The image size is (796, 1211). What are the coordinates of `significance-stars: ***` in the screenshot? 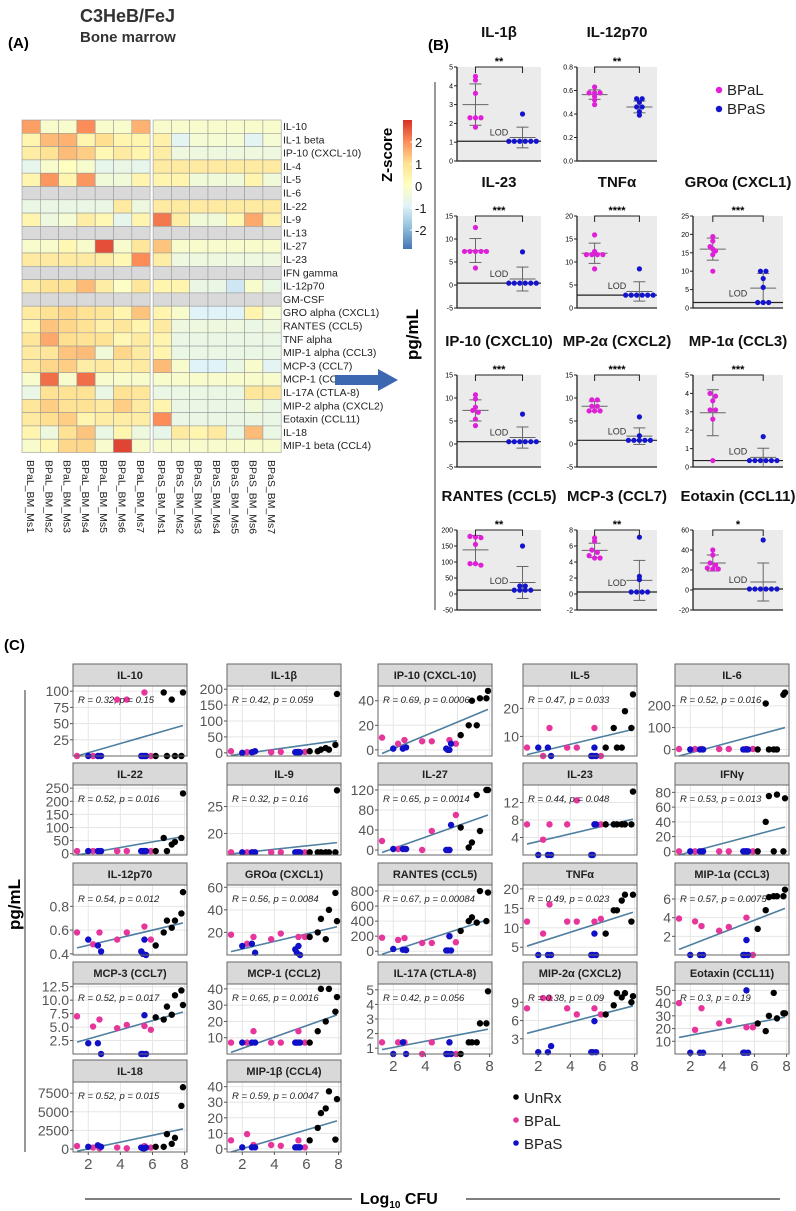 It's located at (500, 370).